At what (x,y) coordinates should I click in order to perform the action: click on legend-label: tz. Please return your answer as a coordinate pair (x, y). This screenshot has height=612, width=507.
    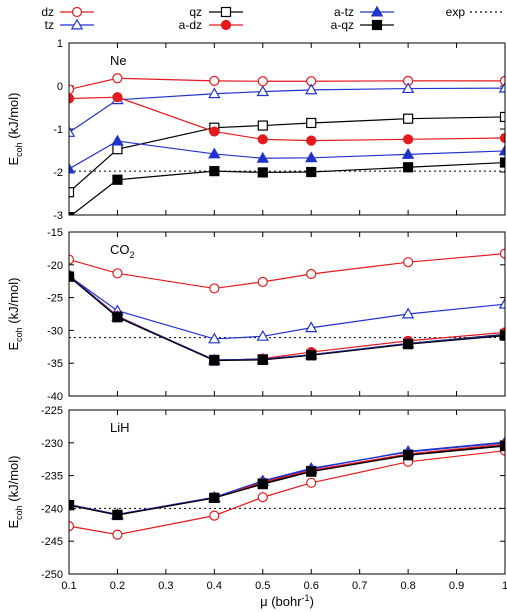
    Looking at the image, I should click on (49, 25).